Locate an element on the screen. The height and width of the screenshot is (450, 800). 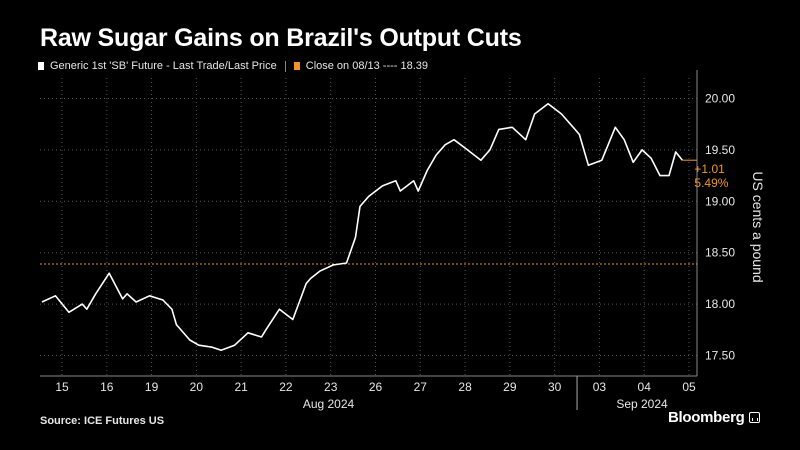
x-tick-label: 28 is located at coordinates (465, 387).